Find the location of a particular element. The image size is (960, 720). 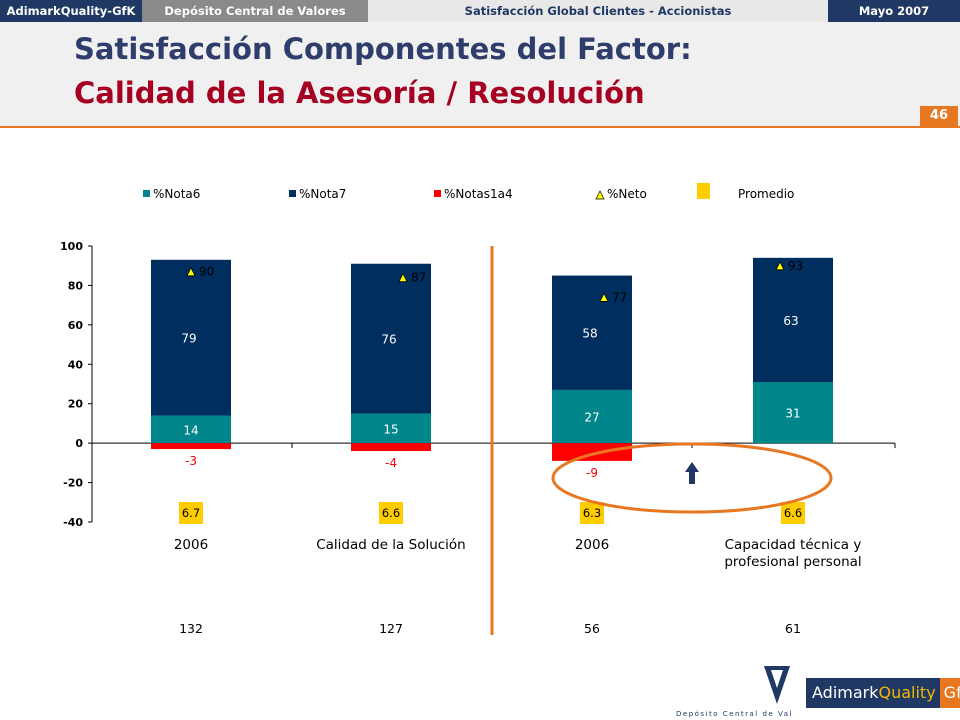

brand-label: AdimarkQuality-GfK is located at coordinates (71, 11).